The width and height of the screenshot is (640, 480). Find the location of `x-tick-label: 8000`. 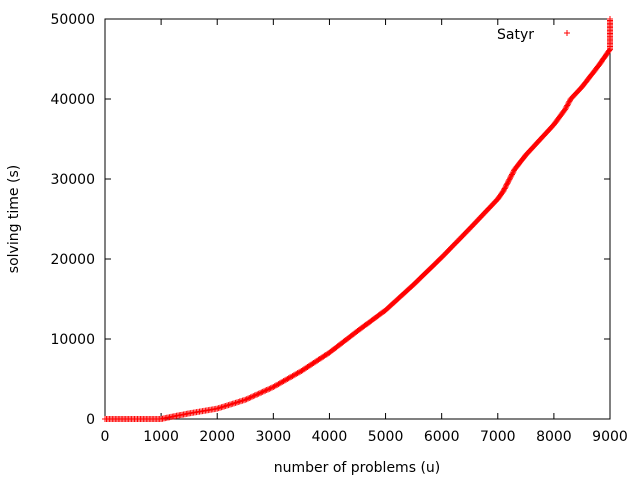

x-tick-label: 8000 is located at coordinates (554, 437).